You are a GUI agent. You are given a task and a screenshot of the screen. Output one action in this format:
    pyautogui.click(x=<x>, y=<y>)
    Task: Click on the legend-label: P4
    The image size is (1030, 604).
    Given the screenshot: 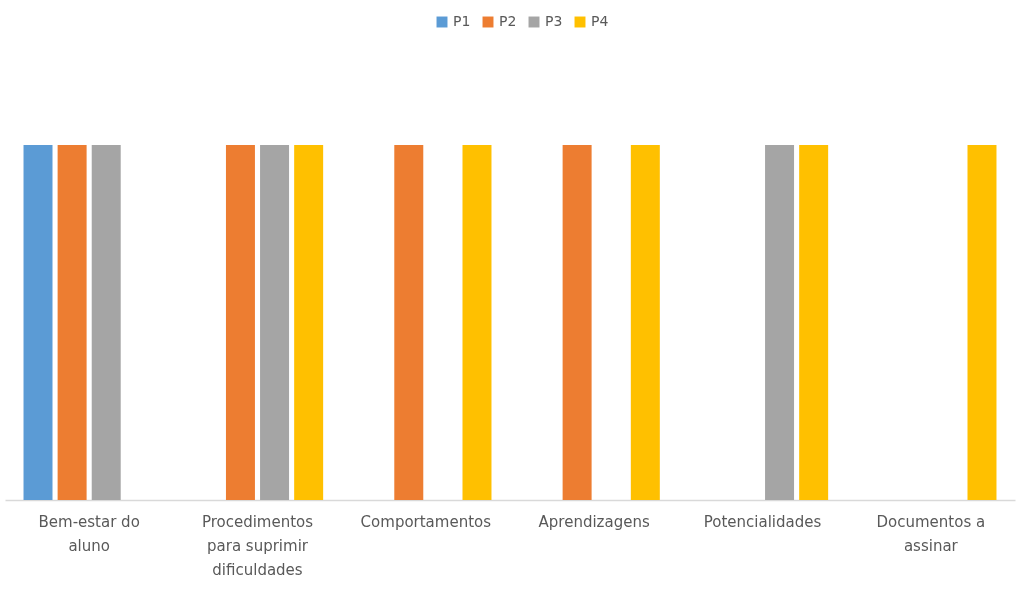 What is the action you would take?
    pyautogui.click(x=600, y=21)
    